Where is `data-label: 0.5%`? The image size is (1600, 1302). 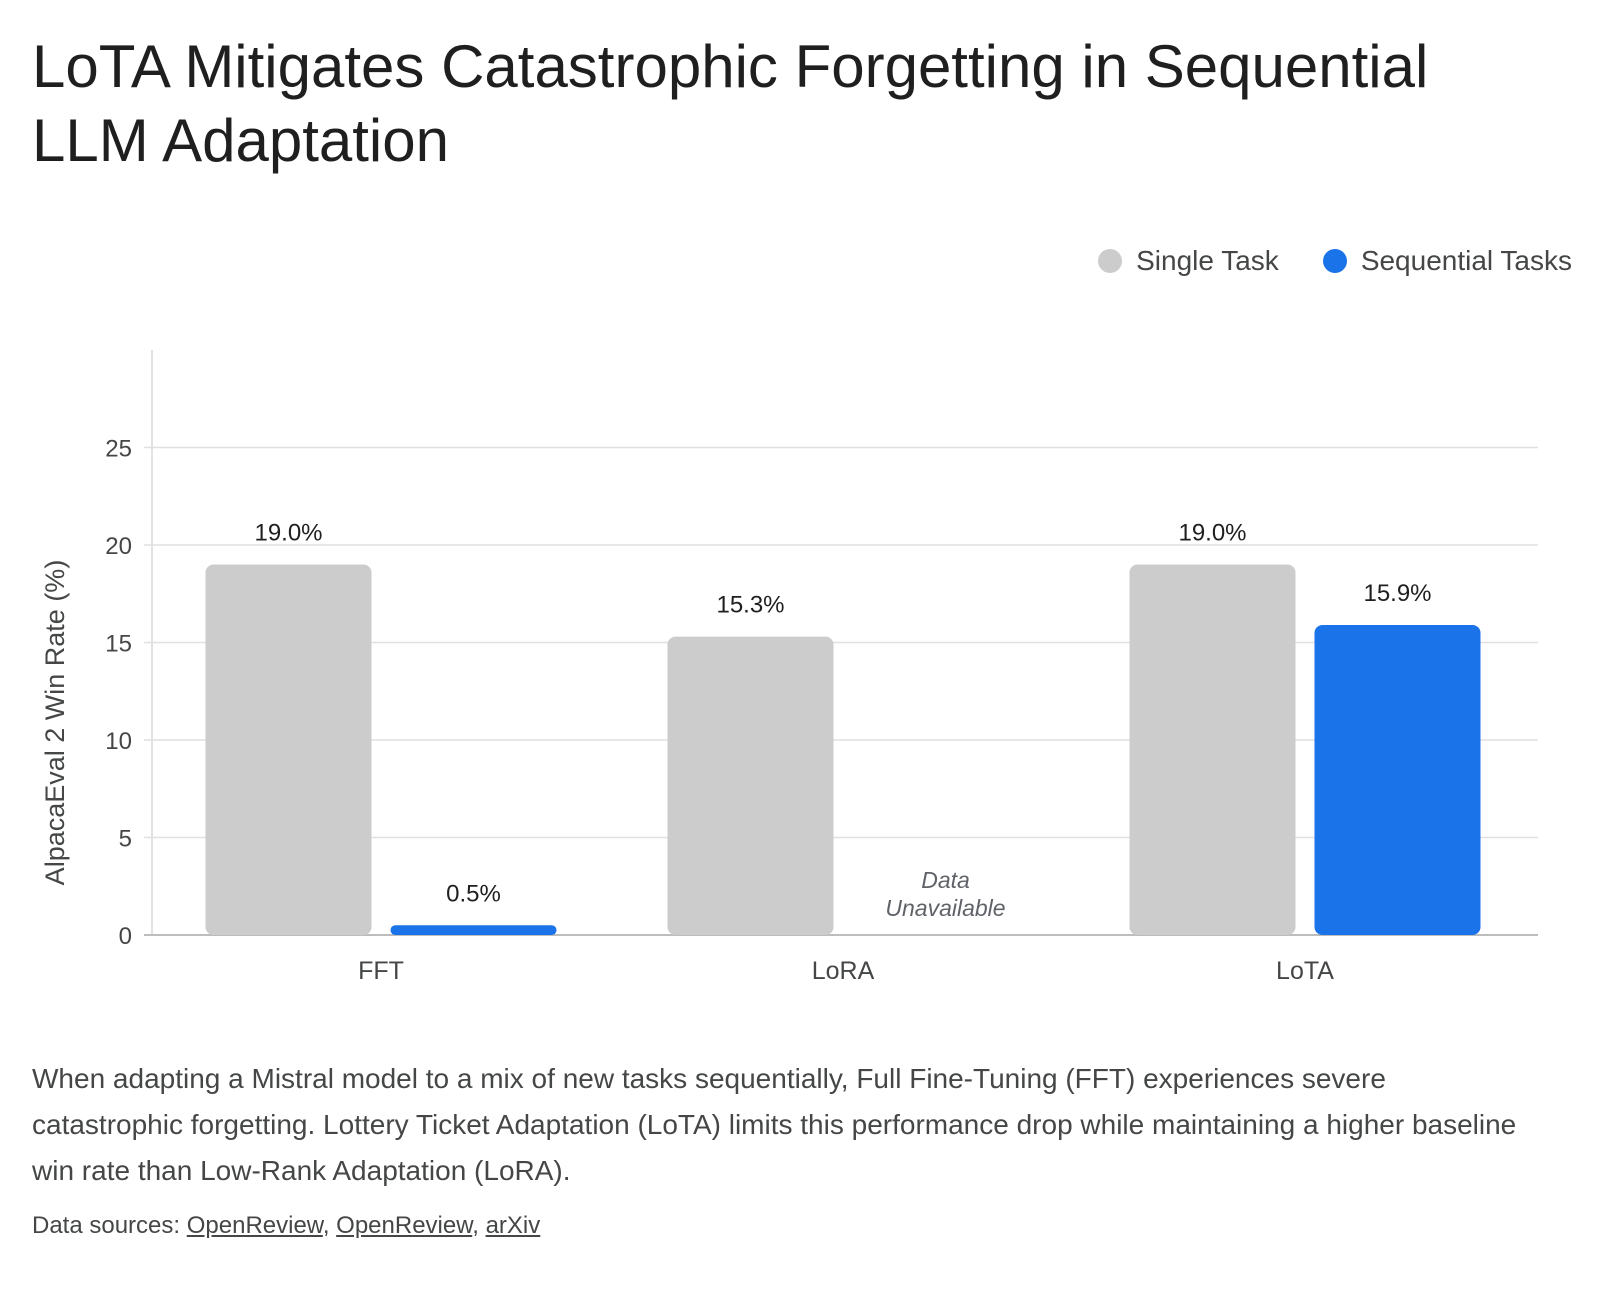
data-label: 0.5% is located at coordinates (473, 893).